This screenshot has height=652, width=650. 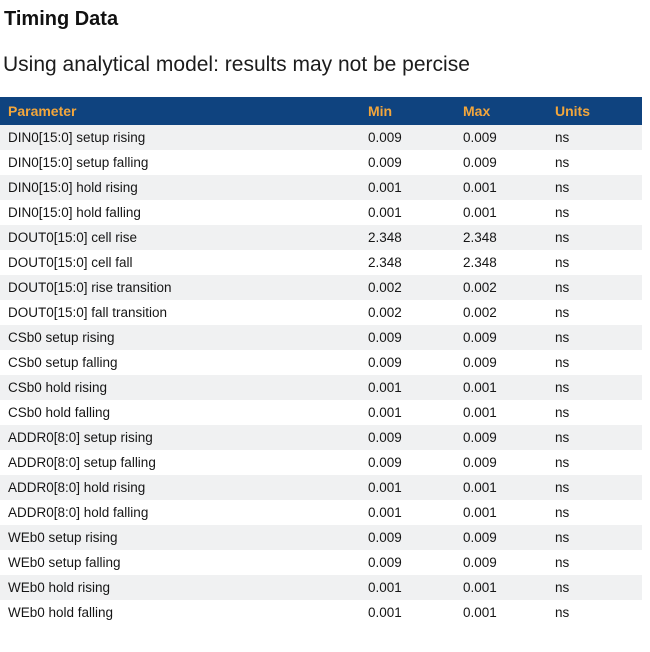 What do you see at coordinates (180, 287) in the screenshot?
I see `cell-parameter: DOUT0[15:0] rise transition` at bounding box center [180, 287].